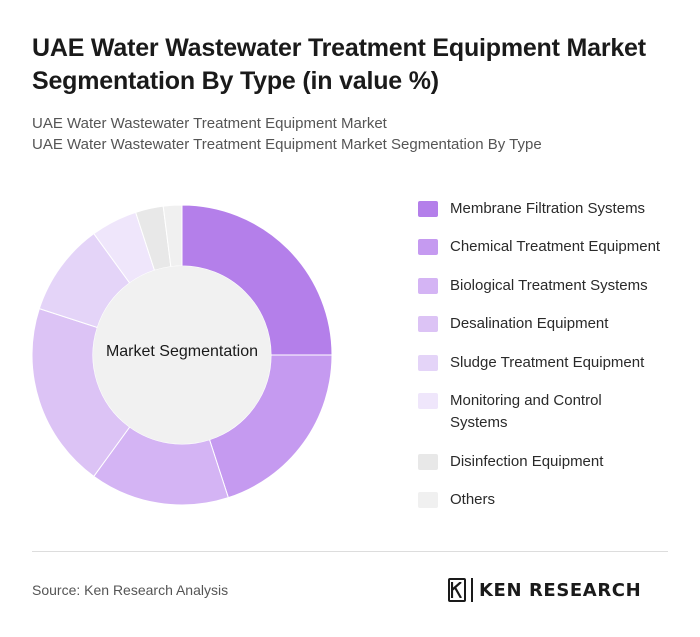  I want to click on legend-label: Disinfection Equipment, so click(527, 461).